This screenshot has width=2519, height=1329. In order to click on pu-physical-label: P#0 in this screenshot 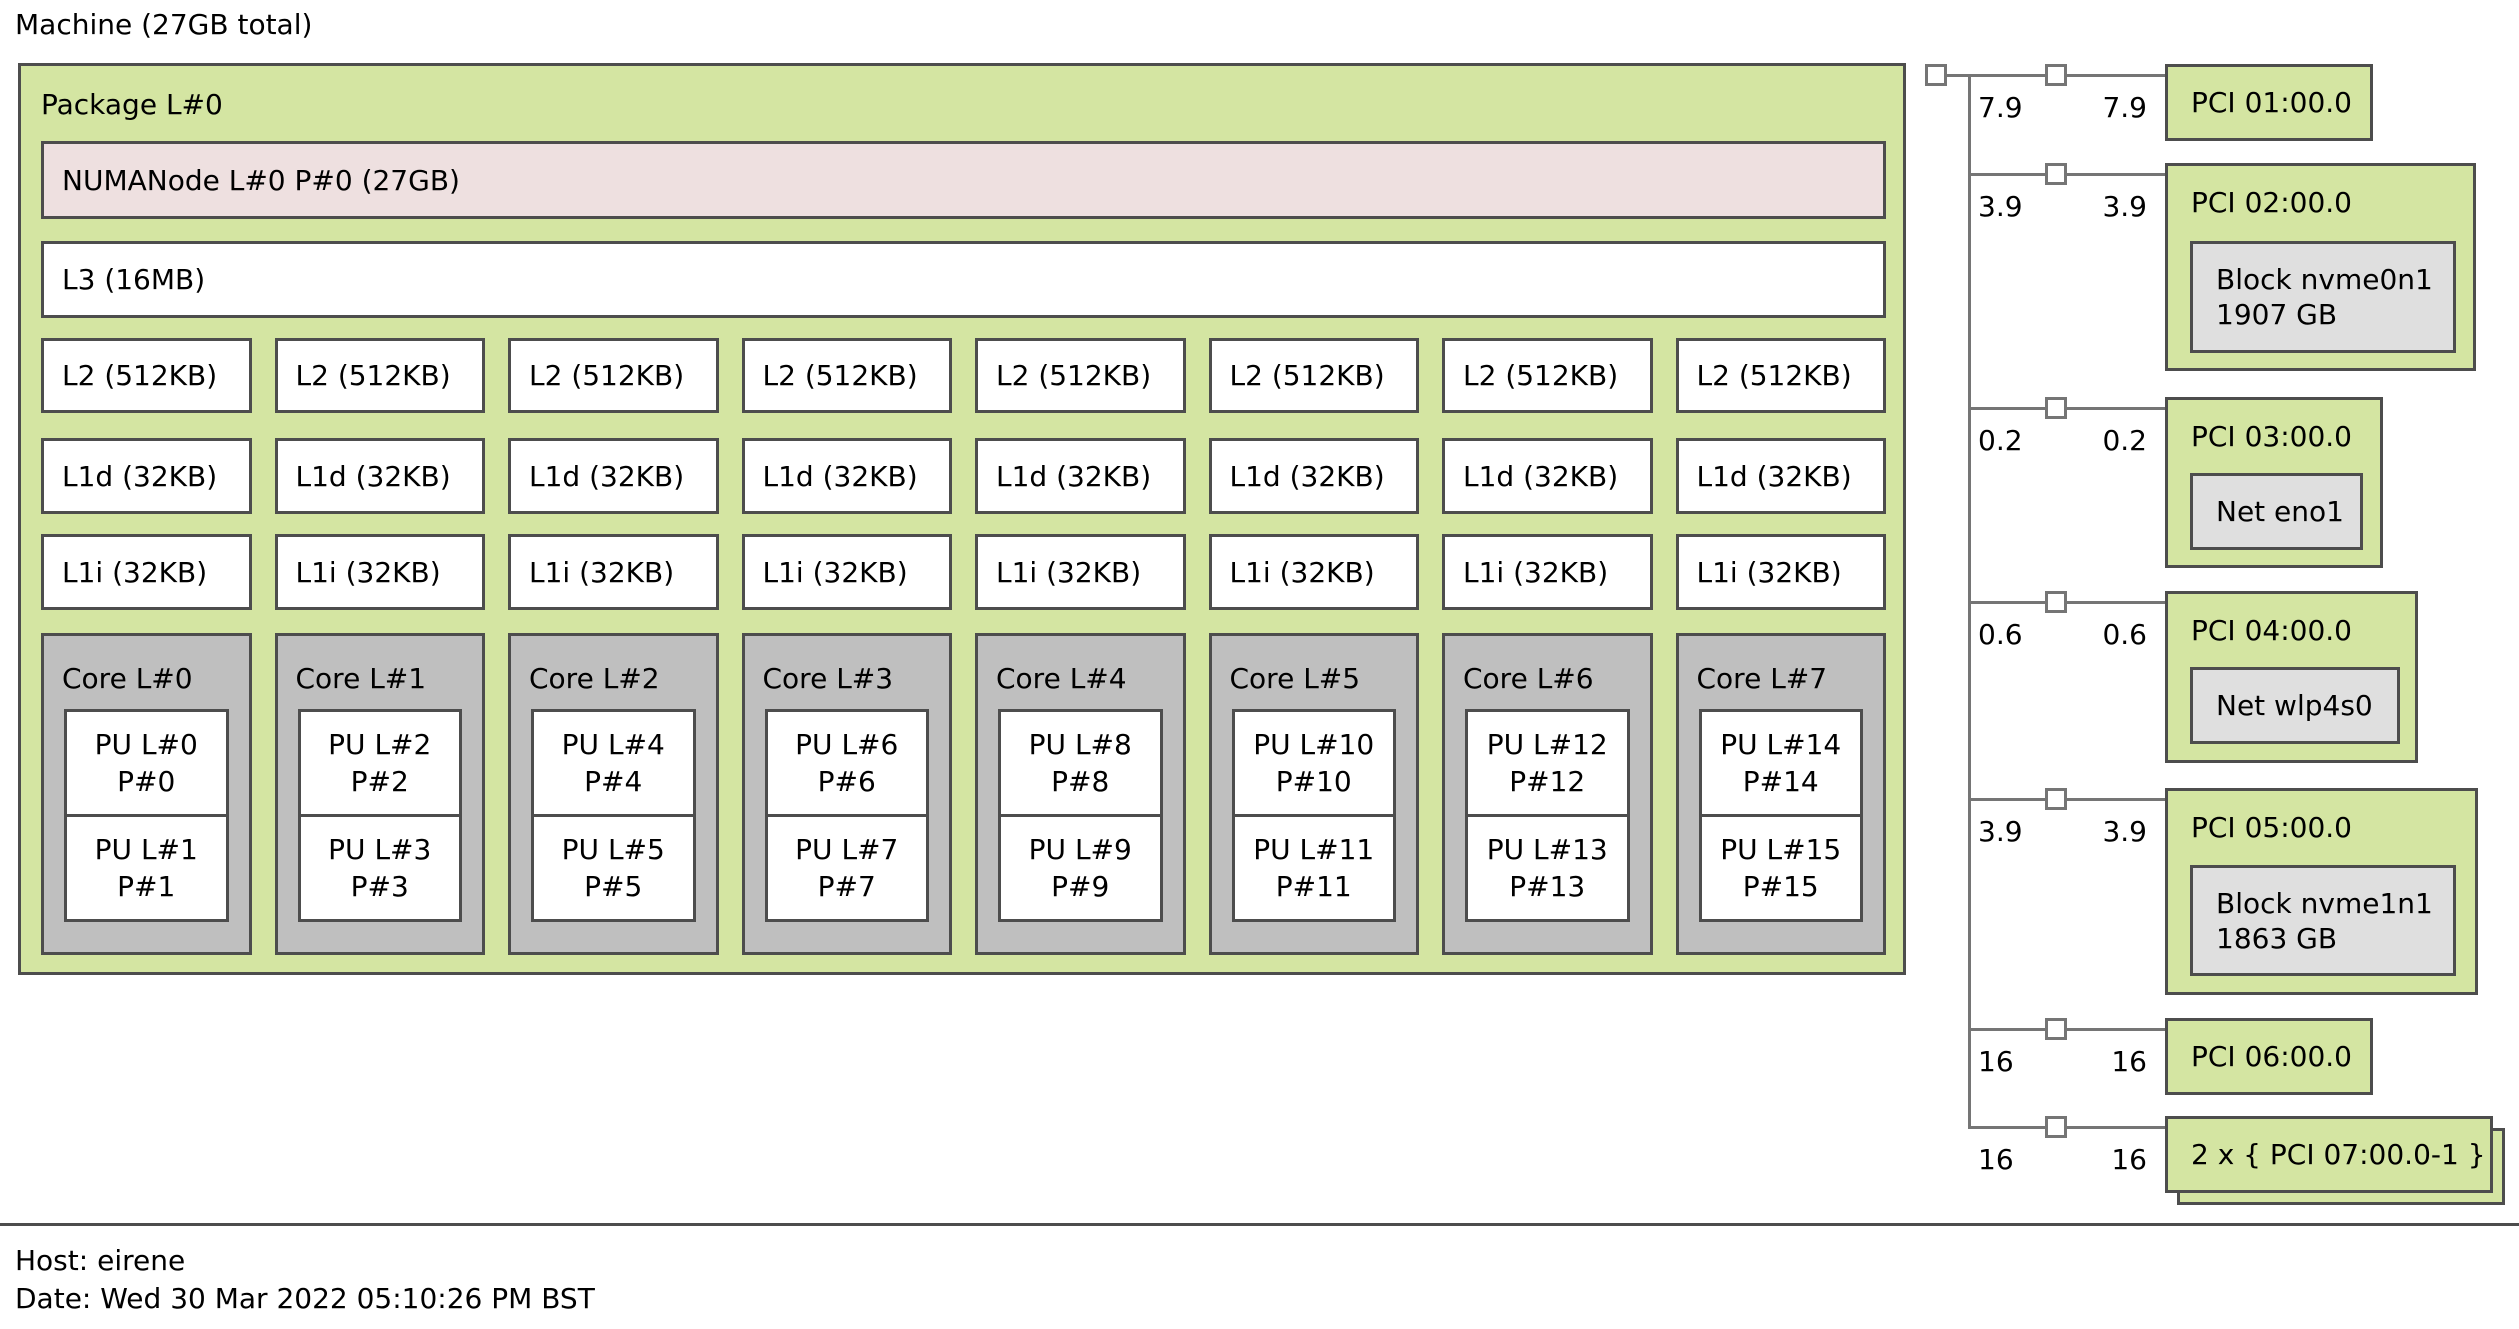, I will do `click(146, 781)`.